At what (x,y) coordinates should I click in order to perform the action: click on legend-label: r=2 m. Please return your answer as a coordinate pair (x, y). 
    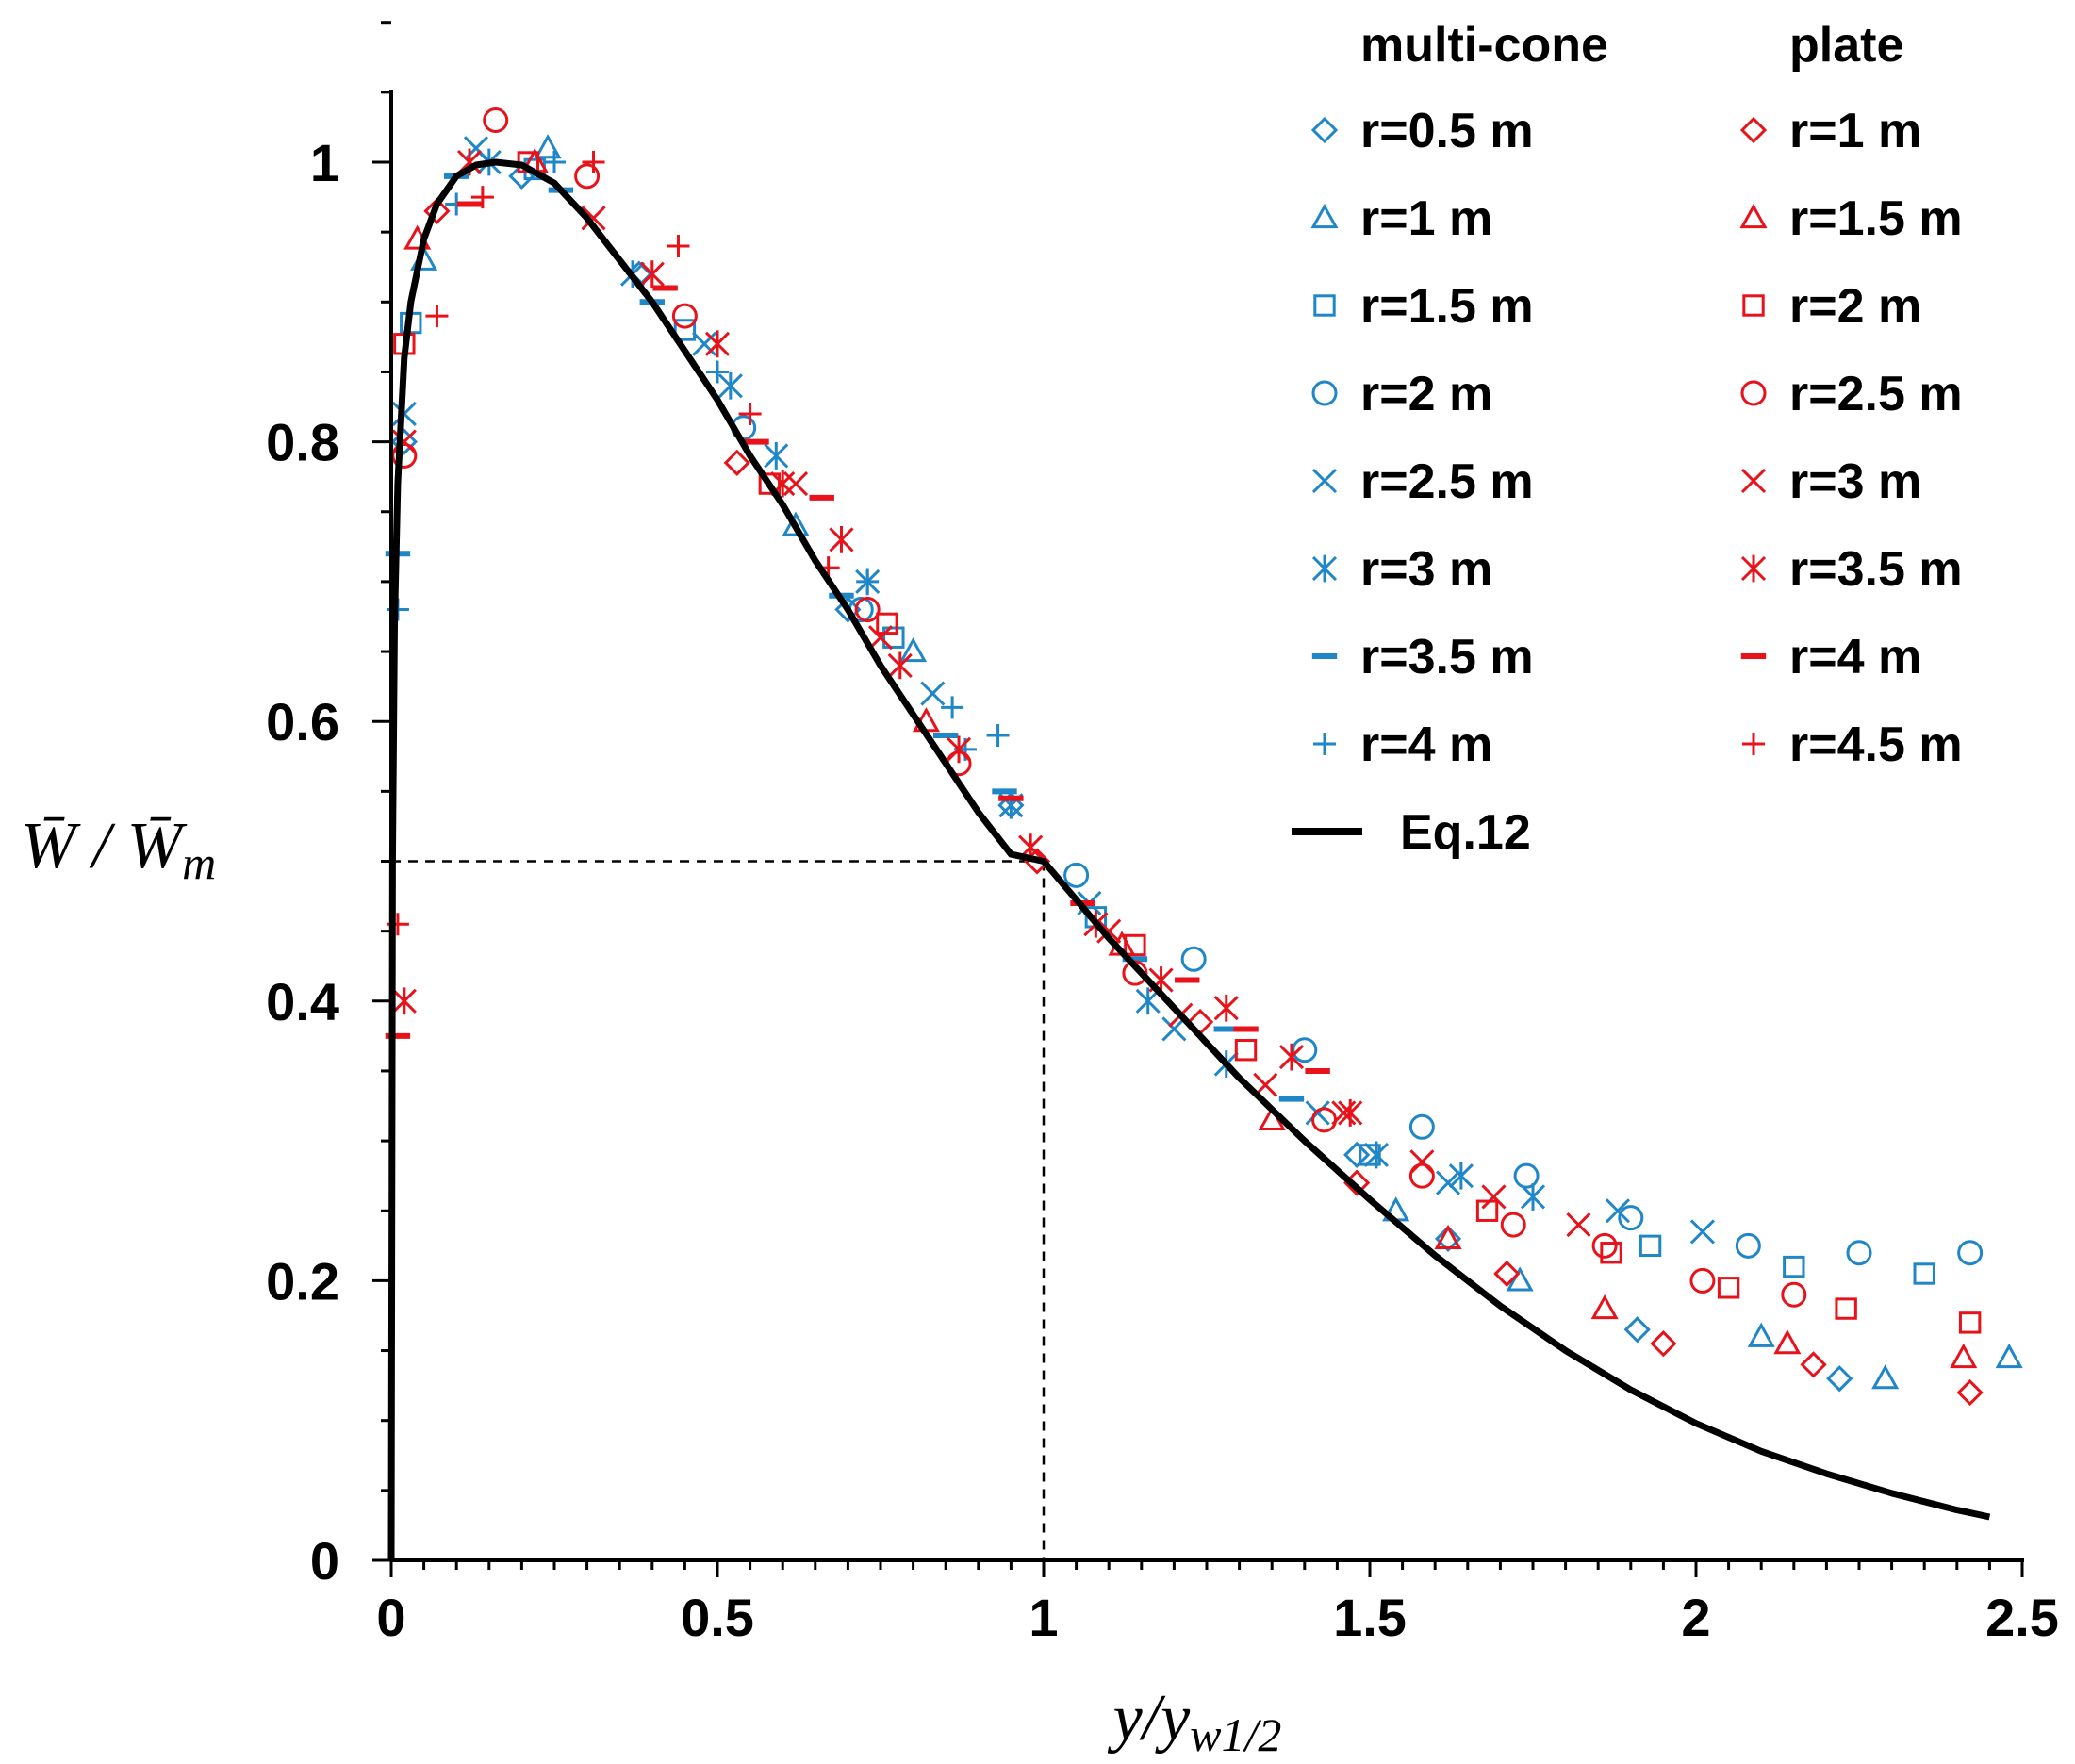
    Looking at the image, I should click on (1855, 306).